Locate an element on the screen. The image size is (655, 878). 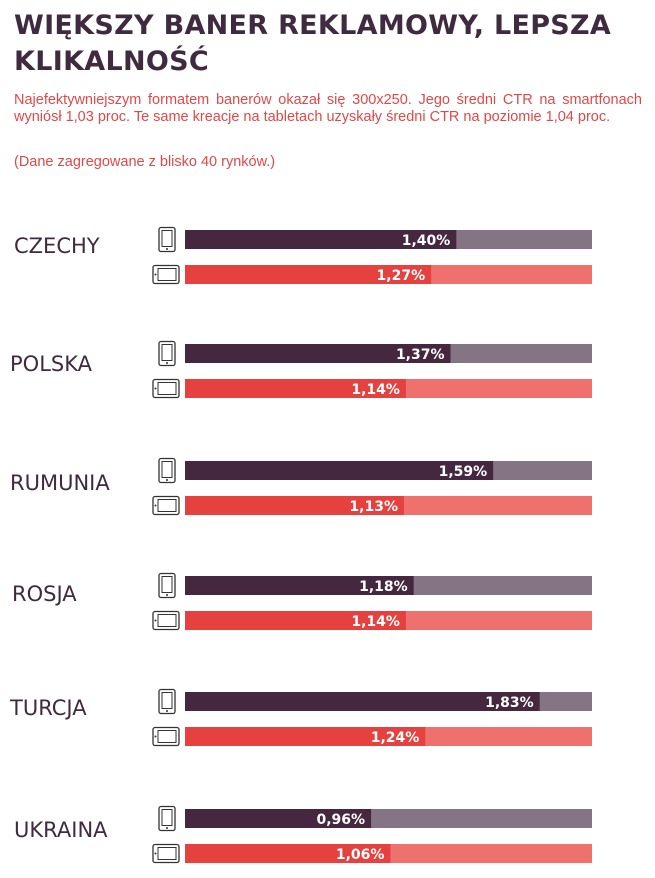
country-label: RUMUNIA is located at coordinates (60, 483).